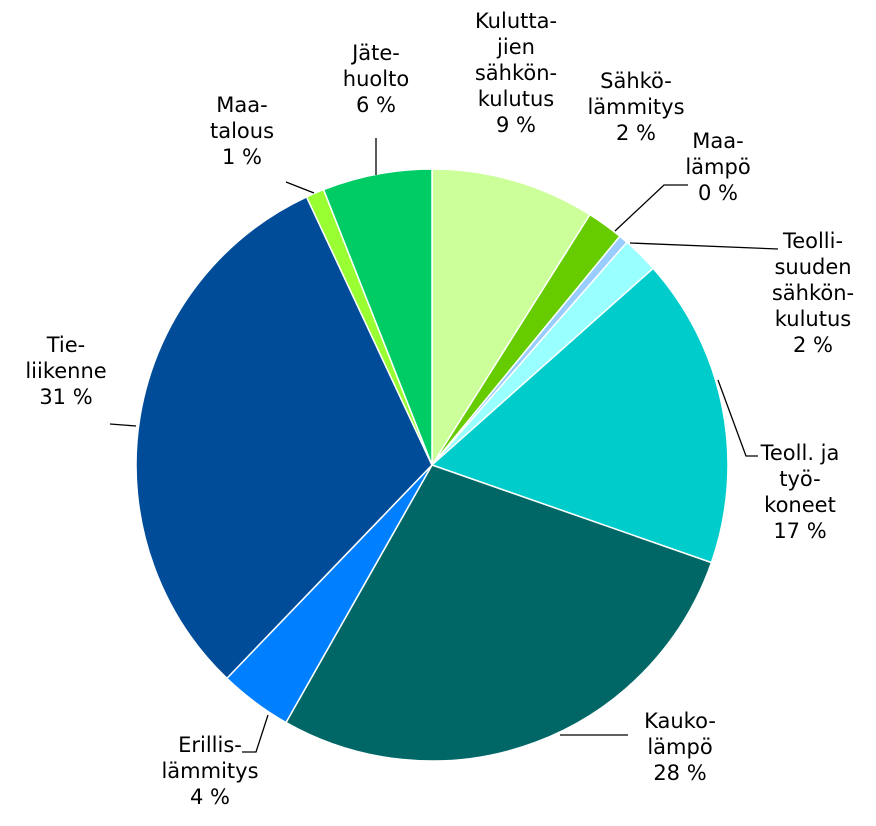  Describe the element at coordinates (679, 773) in the screenshot. I see `slice-label-line: 28 %` at that location.